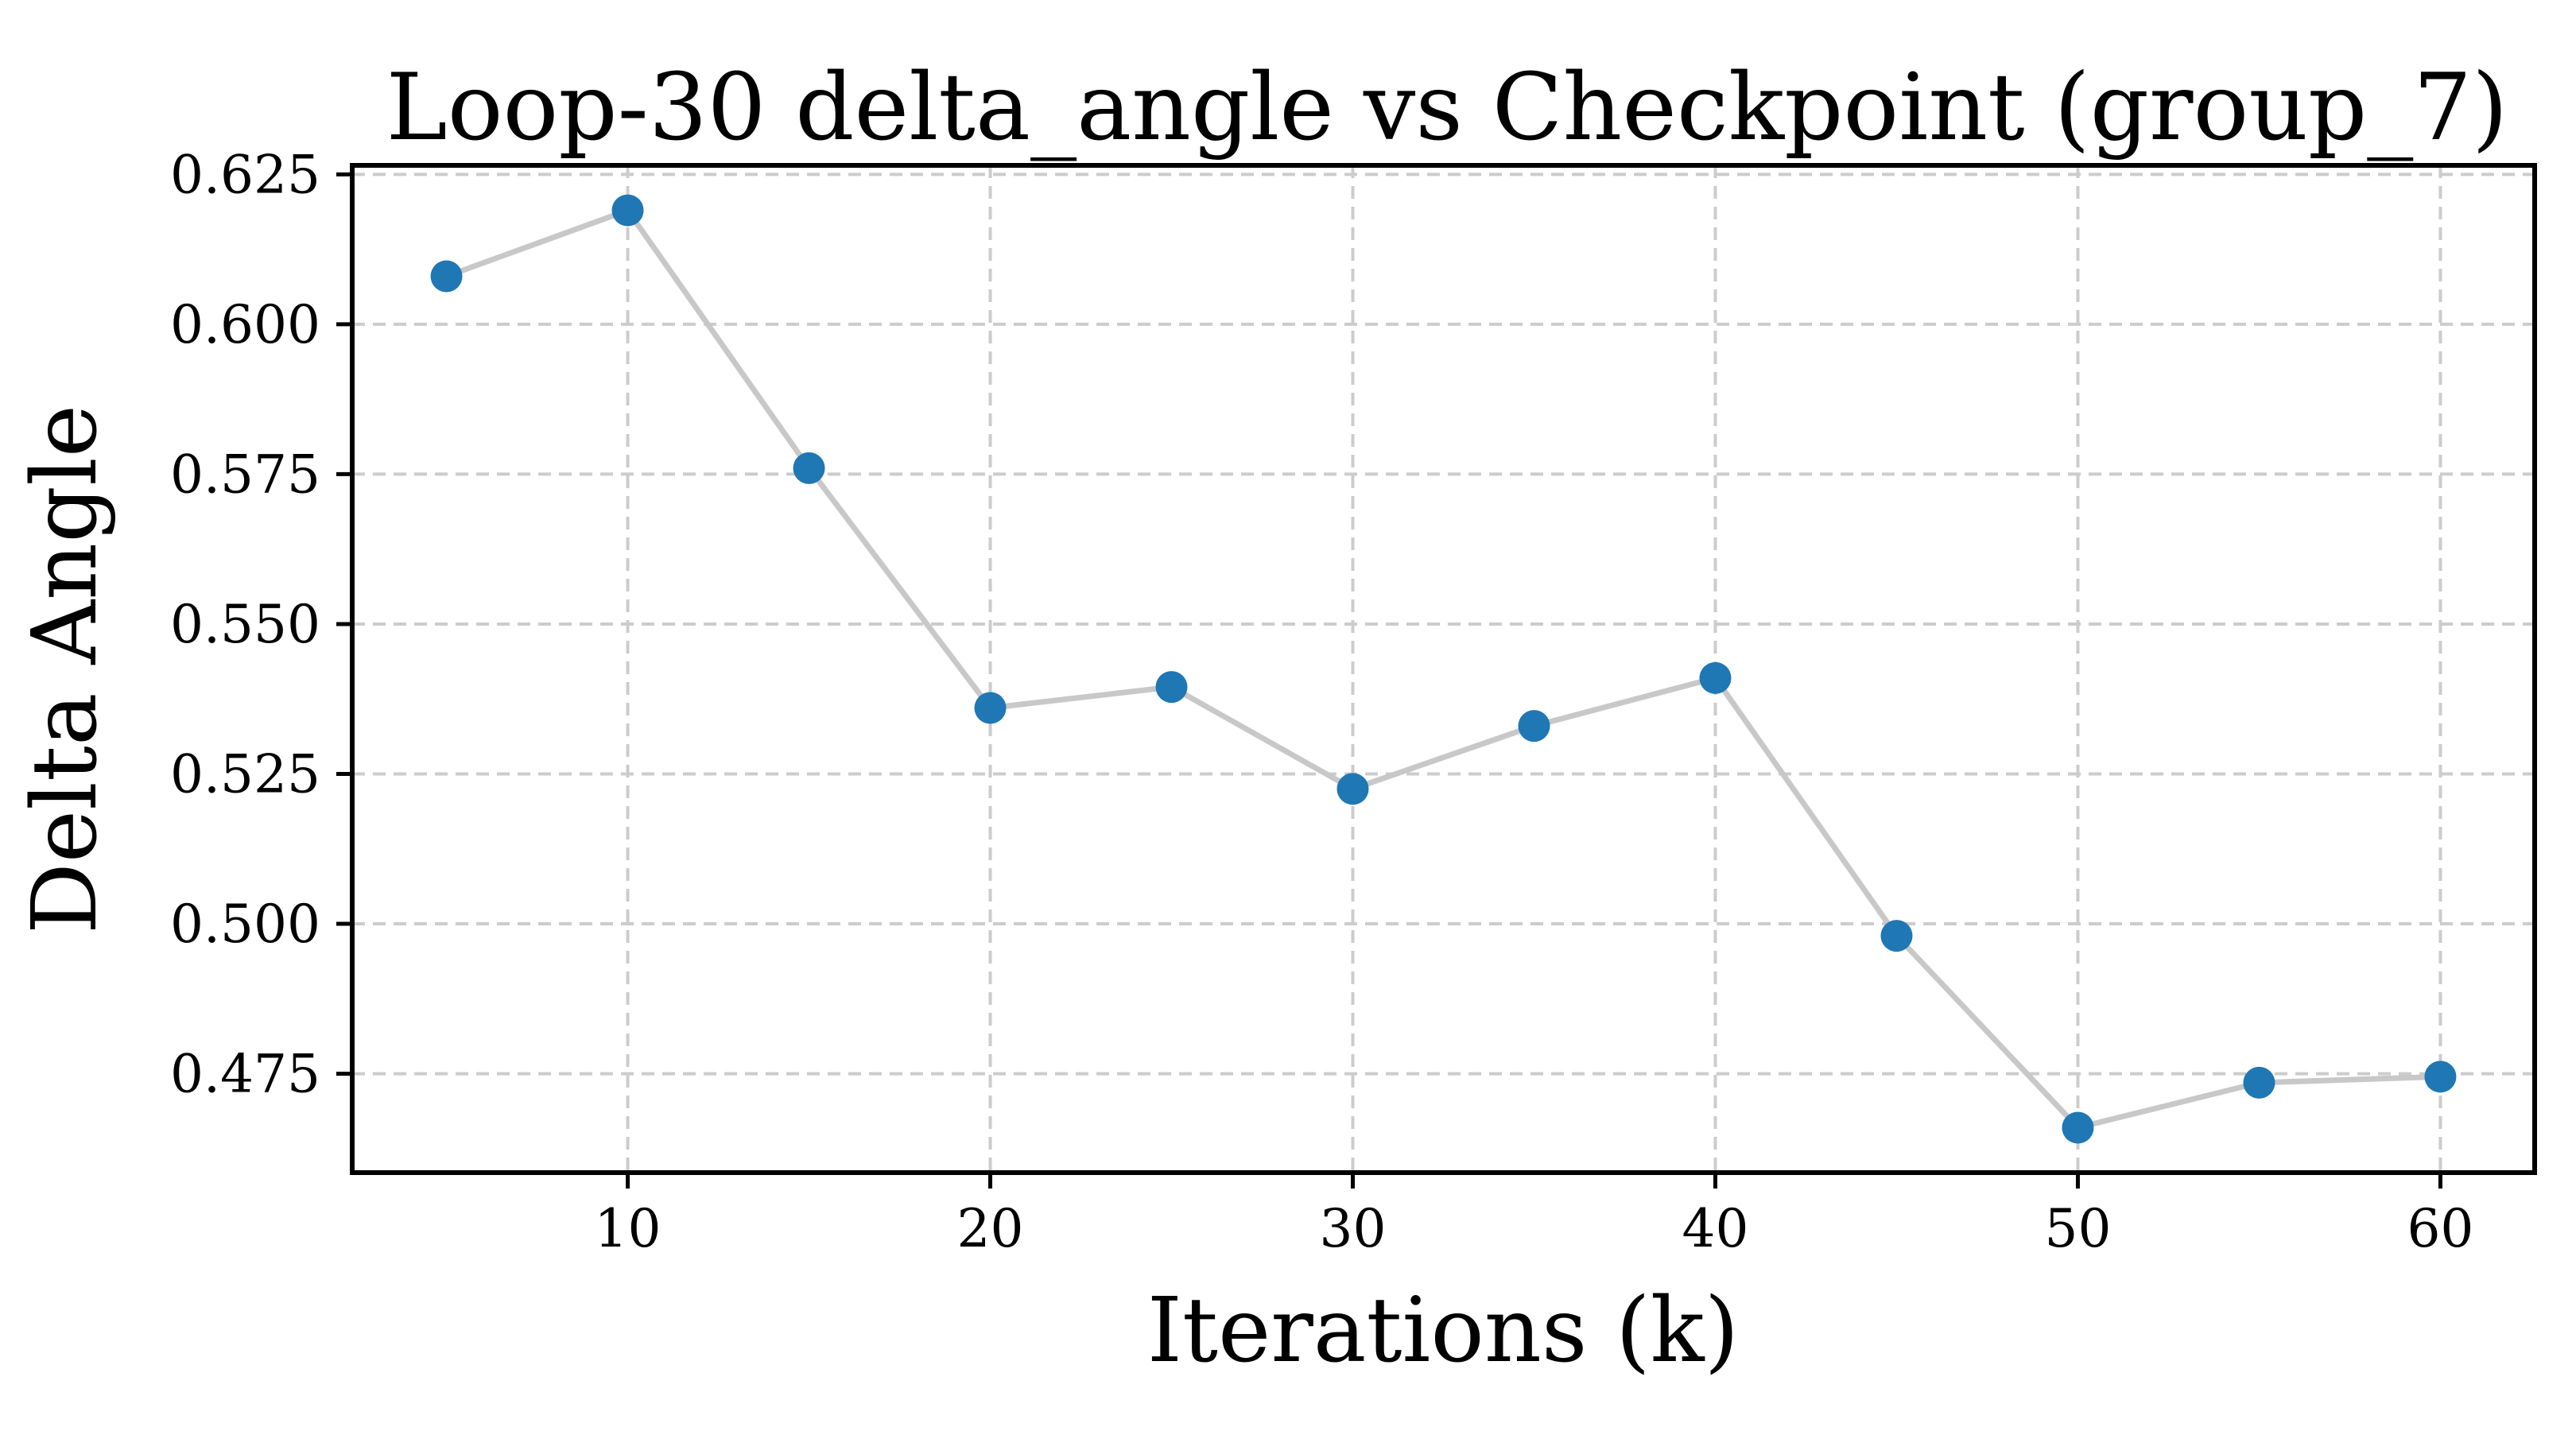  What do you see at coordinates (1444, 1331) in the screenshot?
I see `x-axis-label: Iterations (k)` at bounding box center [1444, 1331].